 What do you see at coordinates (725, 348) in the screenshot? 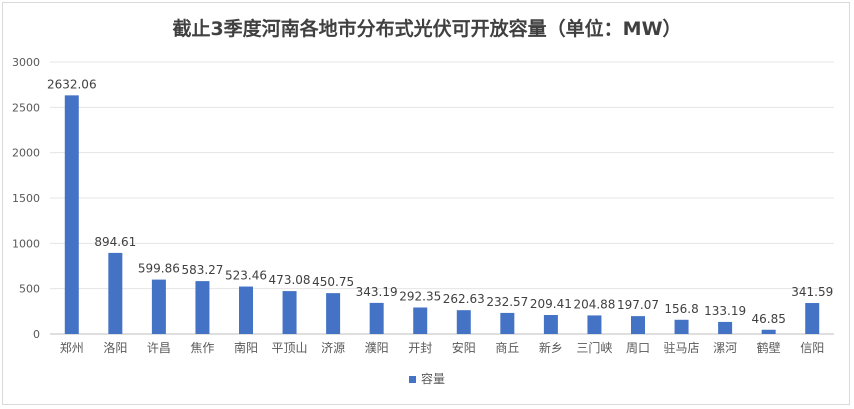
I see `x-tick-label: 漯河` at bounding box center [725, 348].